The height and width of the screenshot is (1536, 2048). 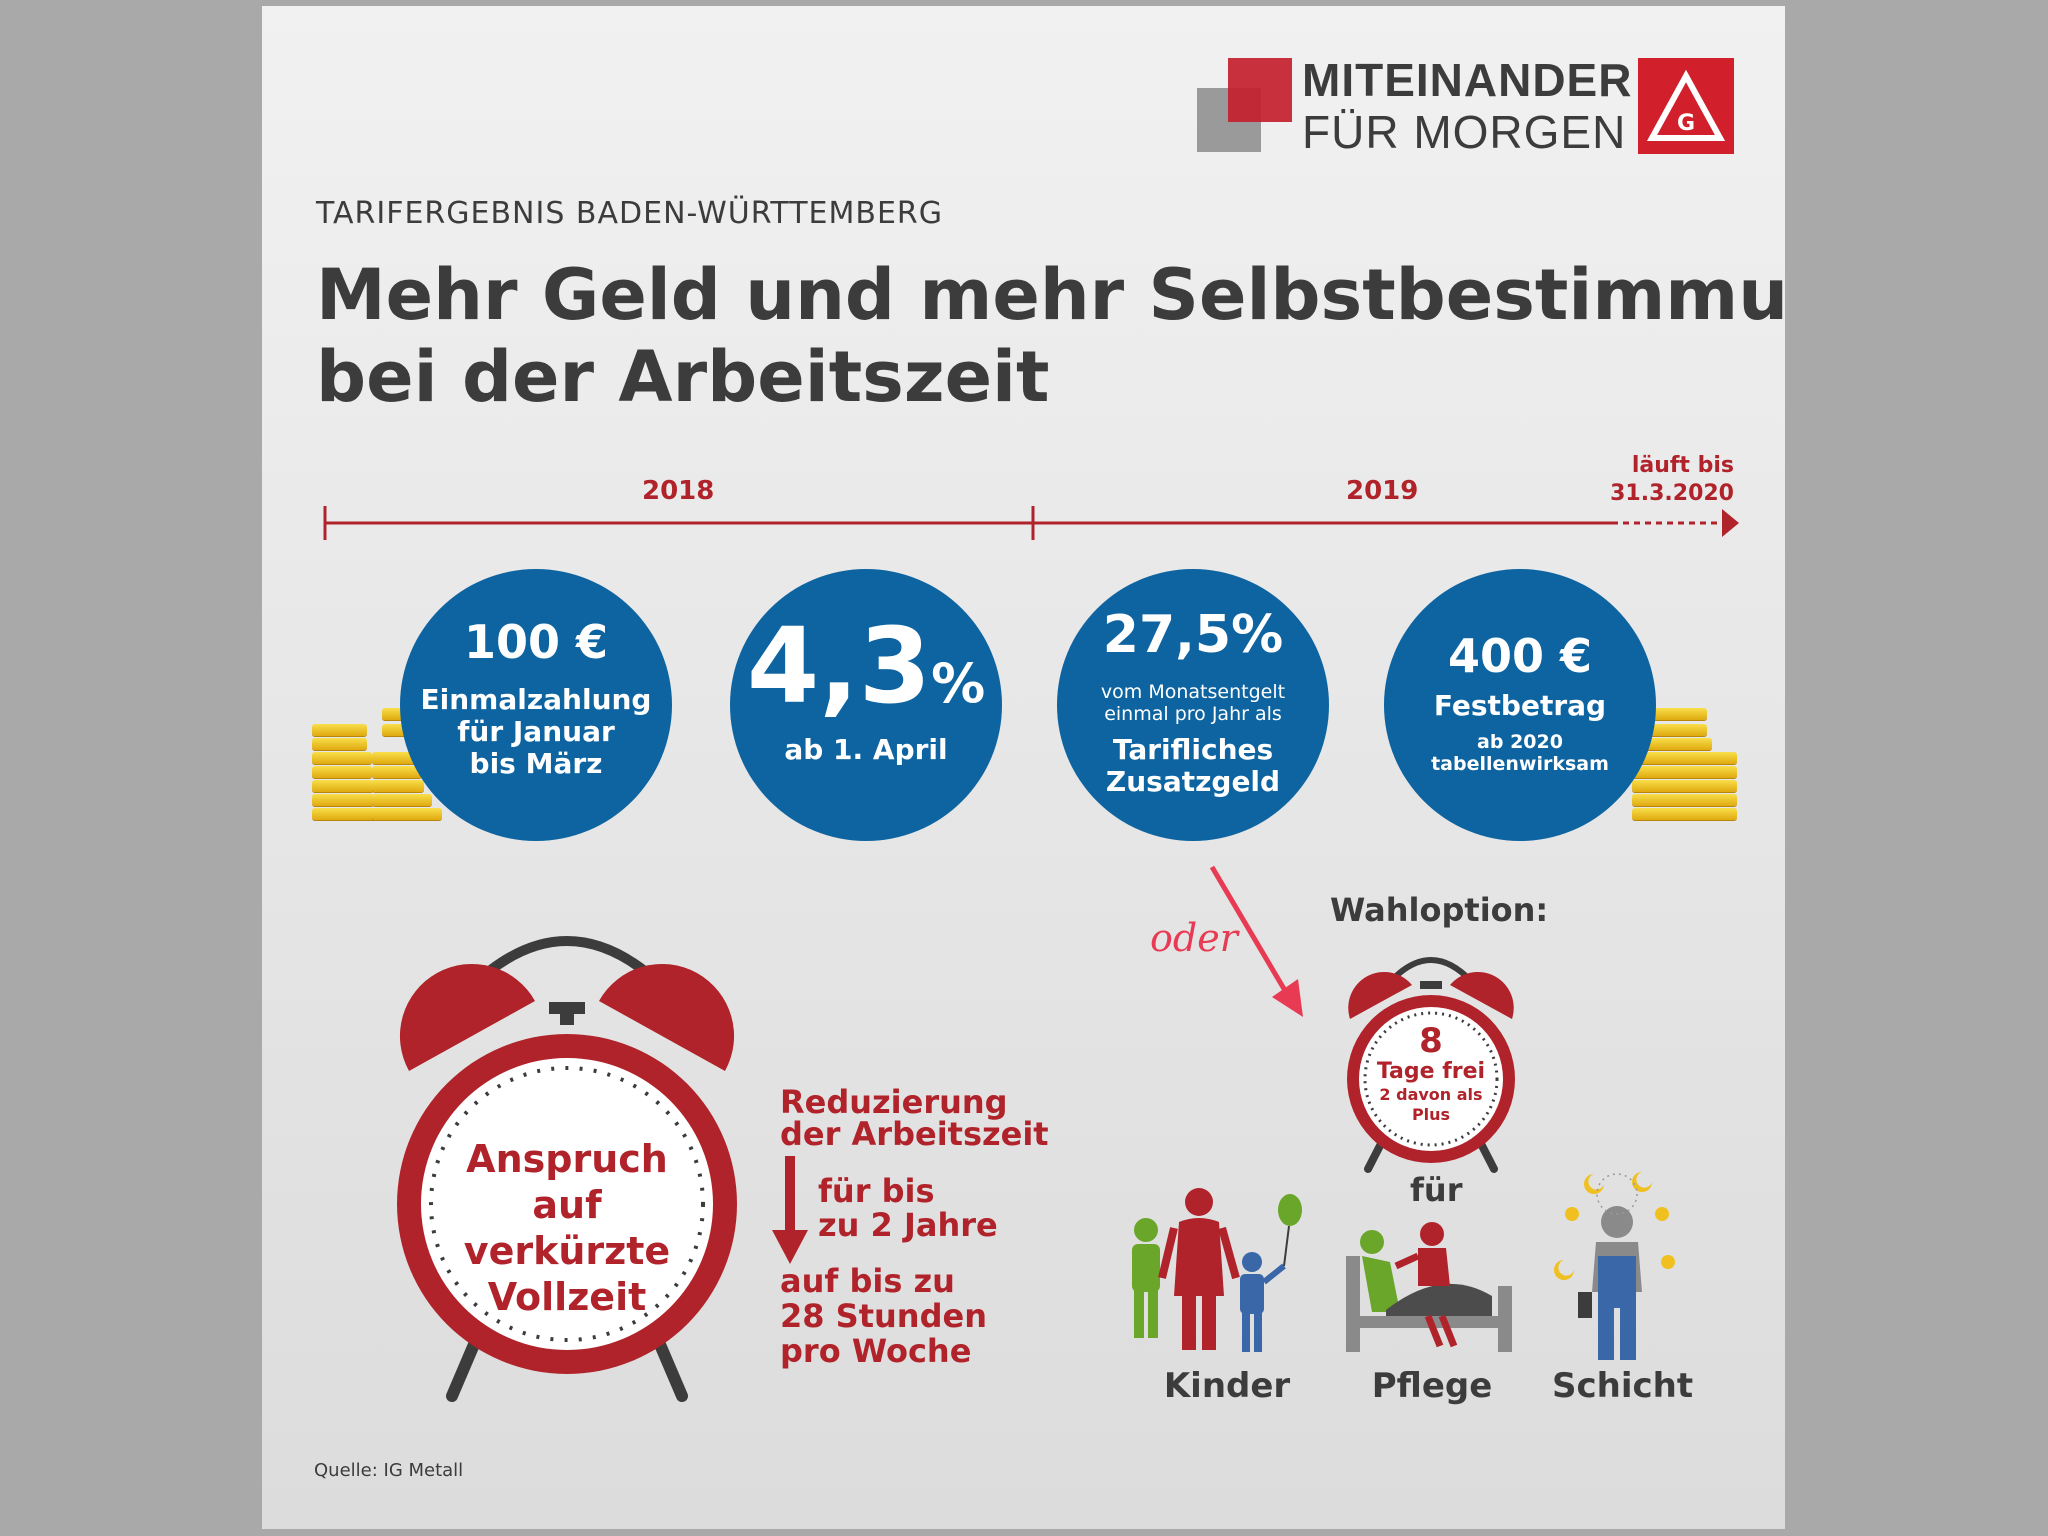 I want to click on reduction-heading: Reduzierung der Arbeitszeit, so click(x=914, y=1118).